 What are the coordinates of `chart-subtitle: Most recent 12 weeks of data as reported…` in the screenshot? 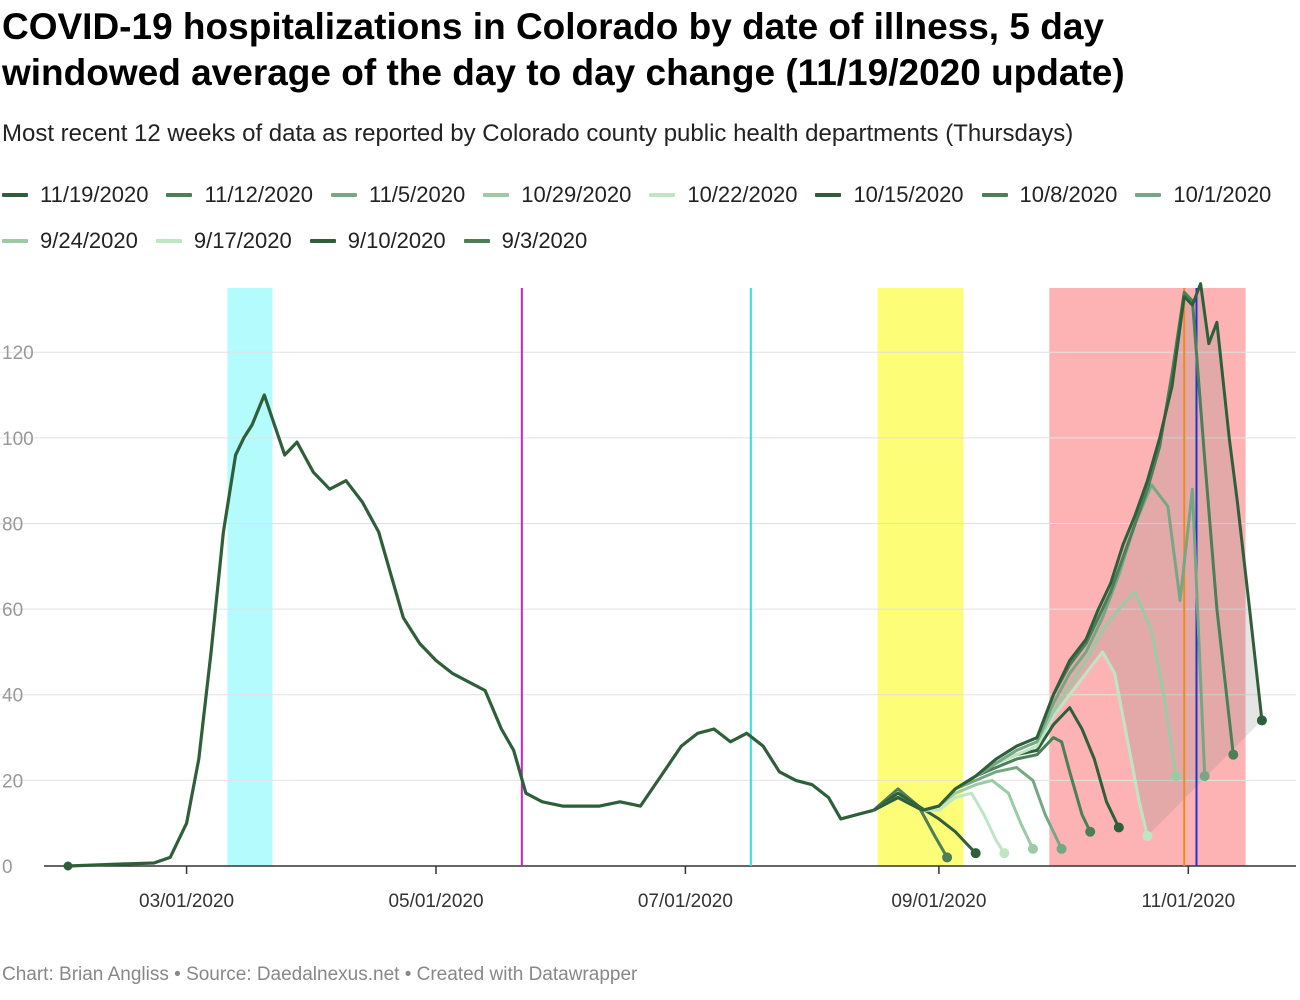 It's located at (538, 133).